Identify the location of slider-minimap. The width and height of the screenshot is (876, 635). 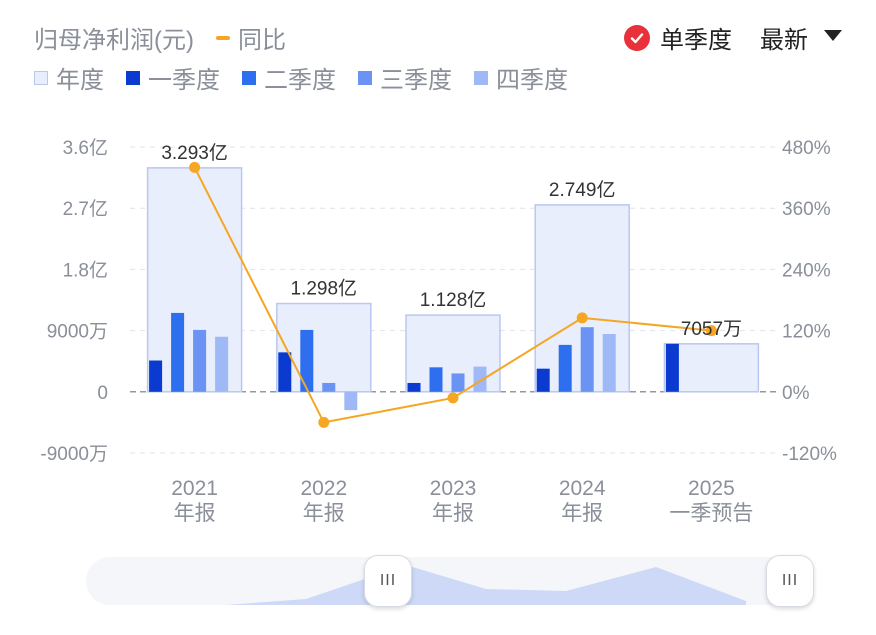
(486, 585).